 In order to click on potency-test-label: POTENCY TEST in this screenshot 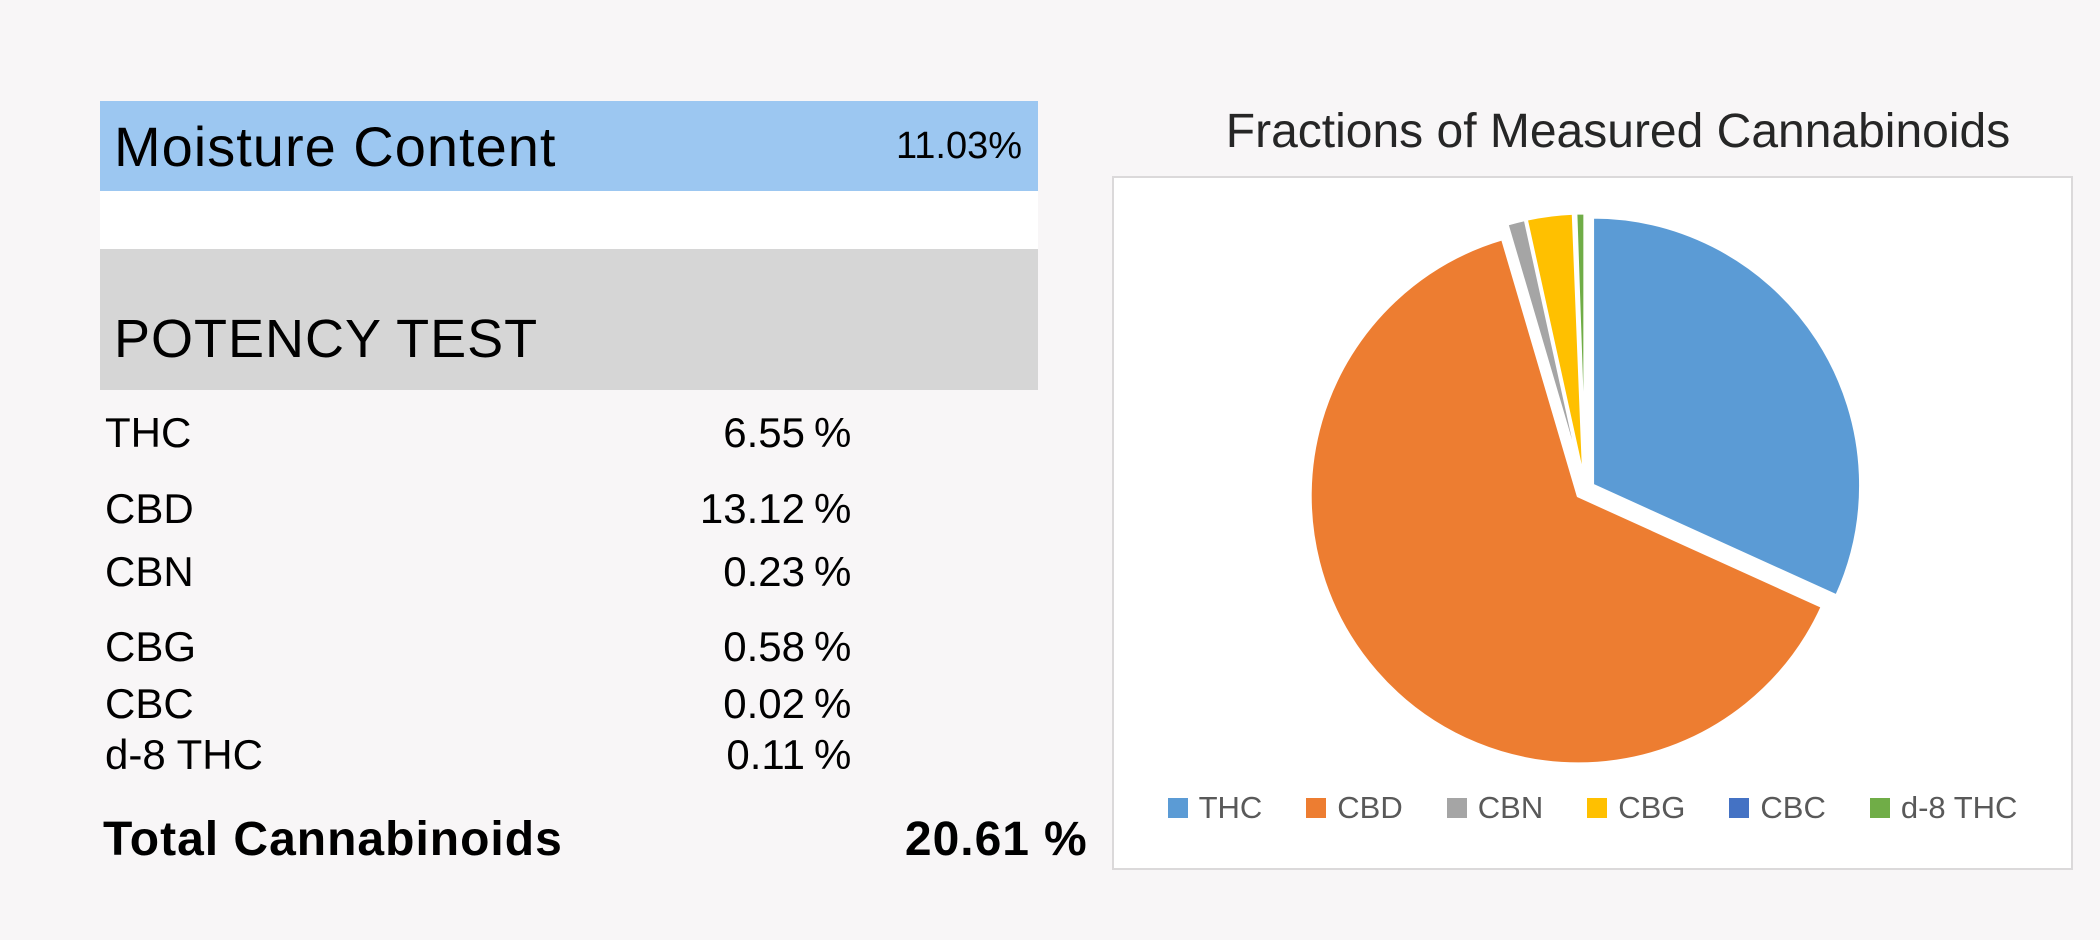, I will do `click(326, 339)`.